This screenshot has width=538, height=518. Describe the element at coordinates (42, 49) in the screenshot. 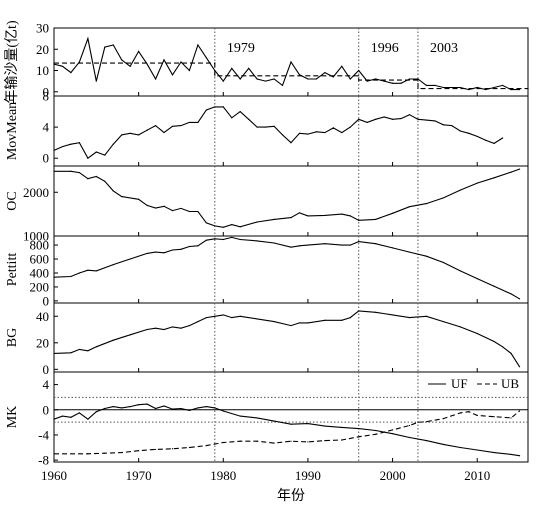

I see `panel-0-ytick-label-2: 20` at that location.